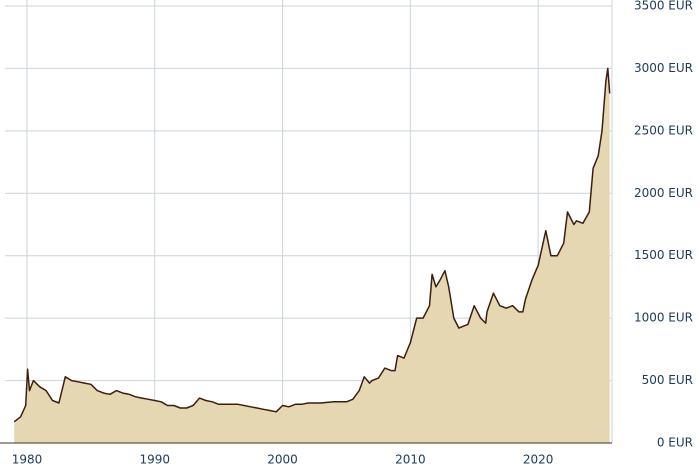 Image resolution: width=700 pixels, height=467 pixels. I want to click on x-tick-label: 2020, so click(538, 460).